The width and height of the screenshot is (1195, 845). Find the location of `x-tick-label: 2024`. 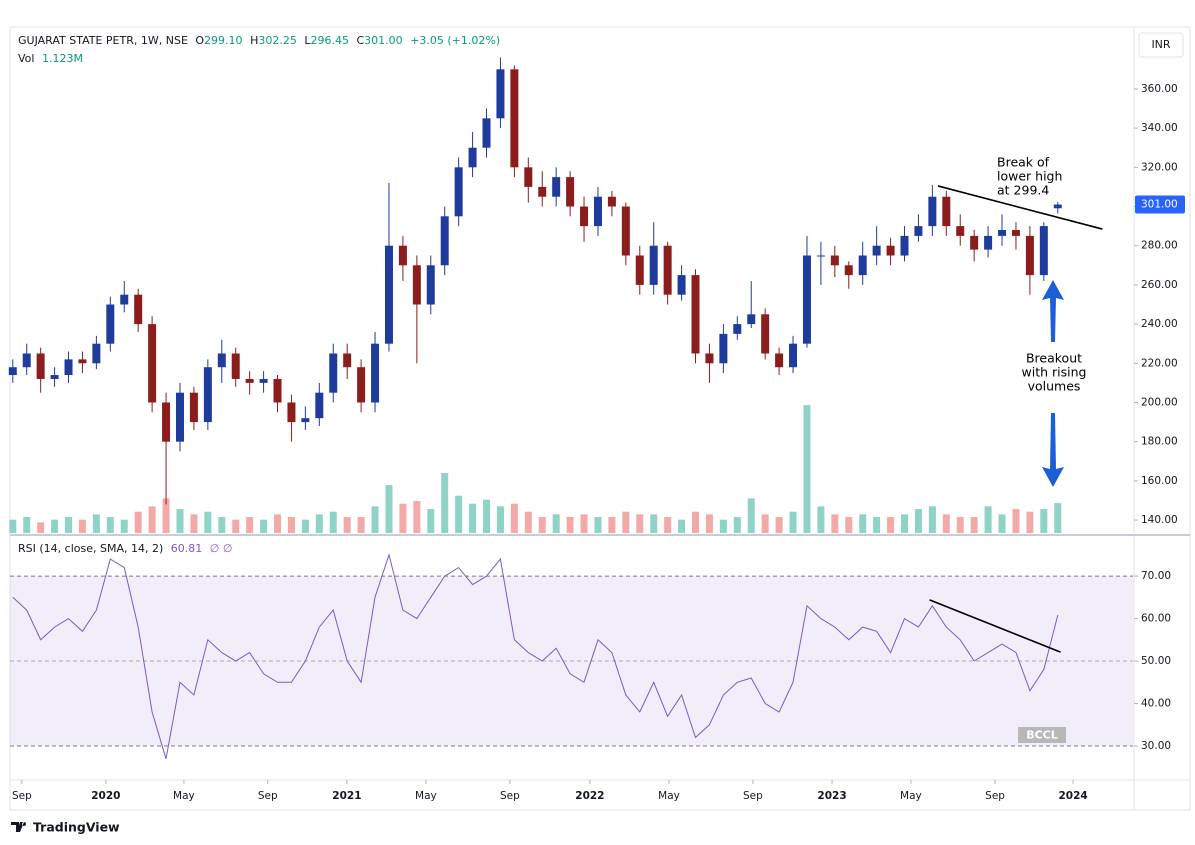

x-tick-label: 2024 is located at coordinates (1072, 796).